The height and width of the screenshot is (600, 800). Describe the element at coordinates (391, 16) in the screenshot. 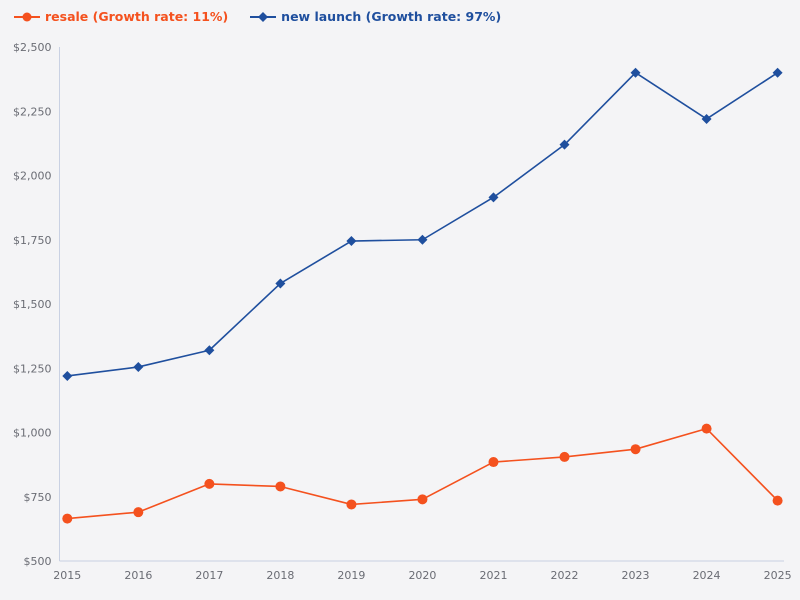

I see `legend-label: new launch (Growth rate: 97%)` at that location.